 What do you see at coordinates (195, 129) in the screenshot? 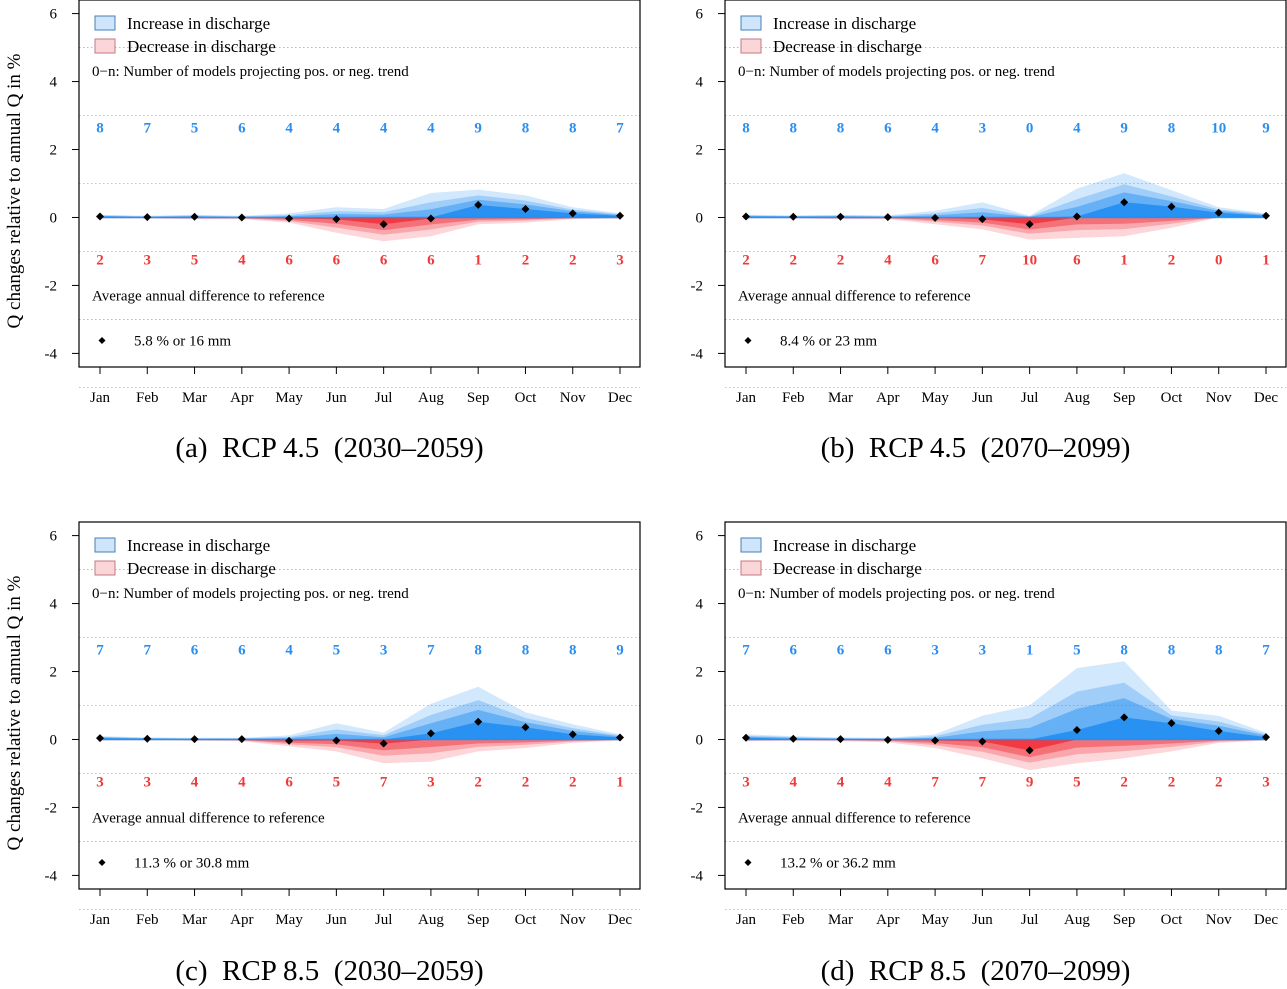
I see `positive-count-label: 5` at bounding box center [195, 129].